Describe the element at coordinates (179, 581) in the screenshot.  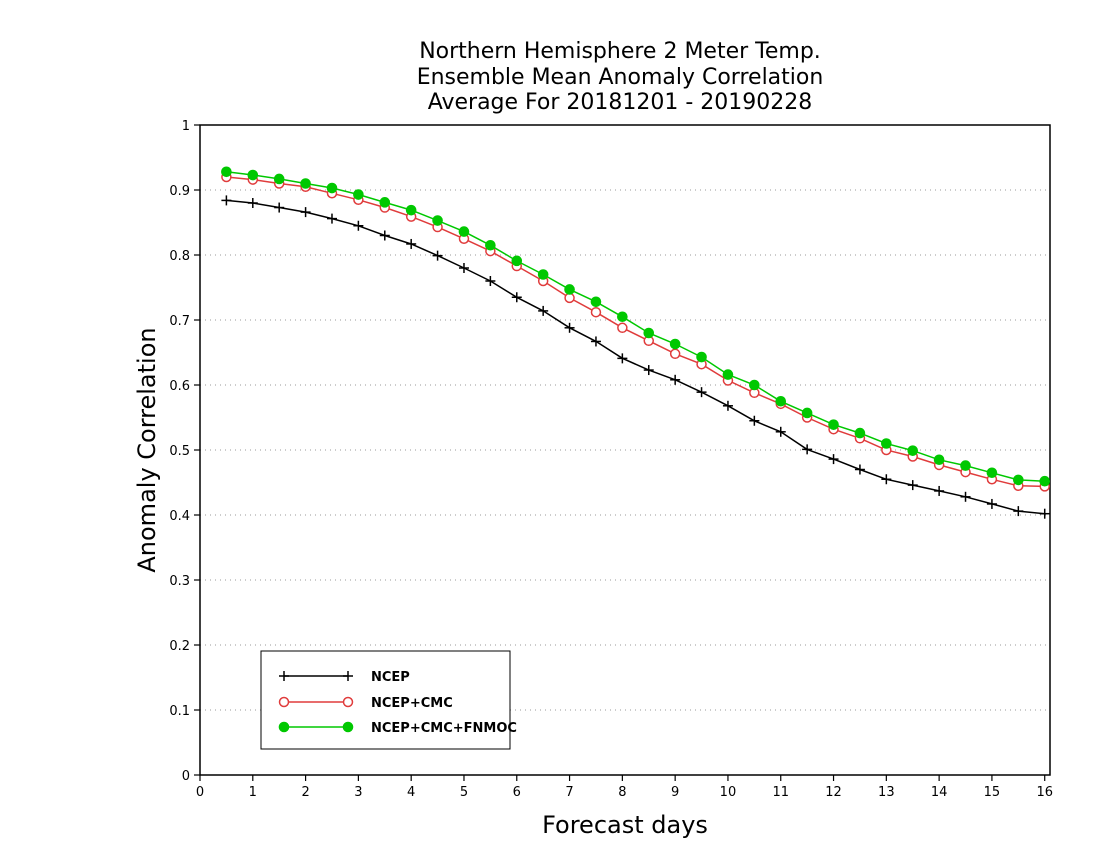
I see `y-tick-label-3: 0.3` at that location.